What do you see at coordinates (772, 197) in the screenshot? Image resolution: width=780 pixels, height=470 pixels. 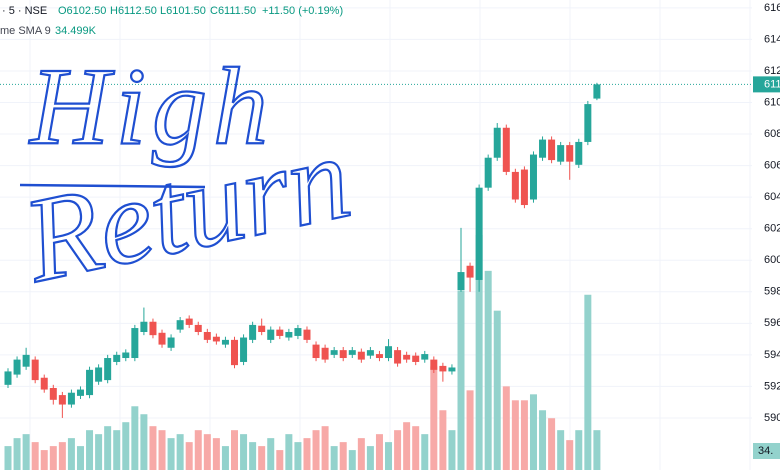 I see `y-tick-label: 604` at bounding box center [772, 197].